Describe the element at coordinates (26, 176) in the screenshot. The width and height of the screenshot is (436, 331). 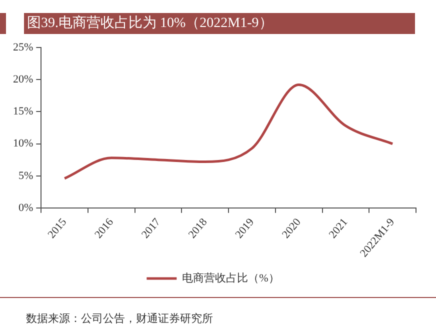
I see `y-tick-label: 5%` at that location.